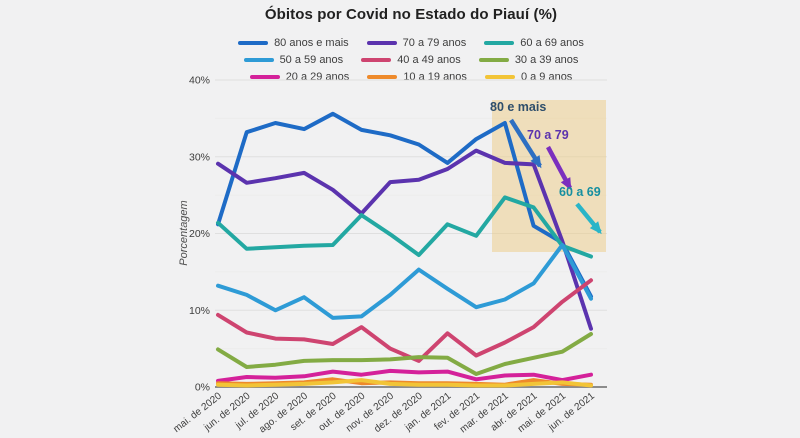 This screenshot has width=800, height=438. What do you see at coordinates (525, 143) in the screenshot?
I see `annotation-arrow-80-e-mais` at bounding box center [525, 143].